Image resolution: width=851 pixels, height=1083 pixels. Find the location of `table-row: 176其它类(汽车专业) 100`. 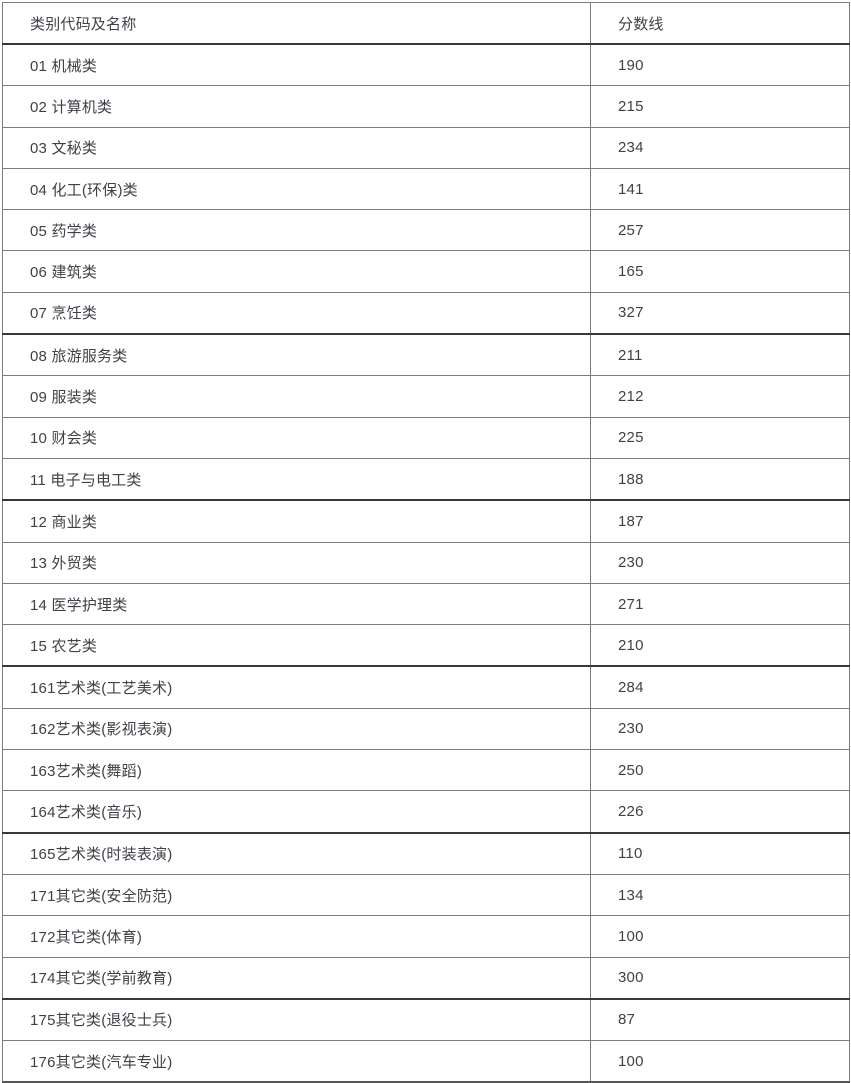

table-row: 176其它类(汽车专业) 100 is located at coordinates (426, 1061).